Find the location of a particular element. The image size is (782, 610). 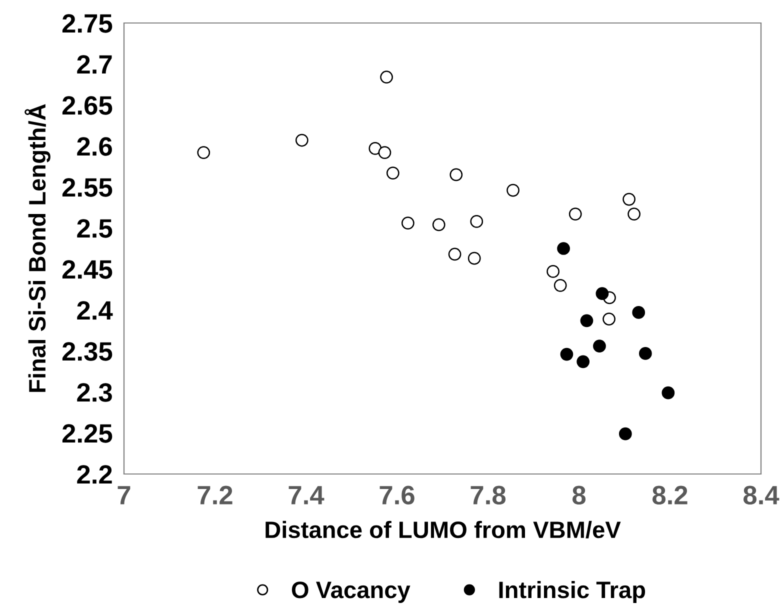

x-tick-label: 7.2 is located at coordinates (215, 495).